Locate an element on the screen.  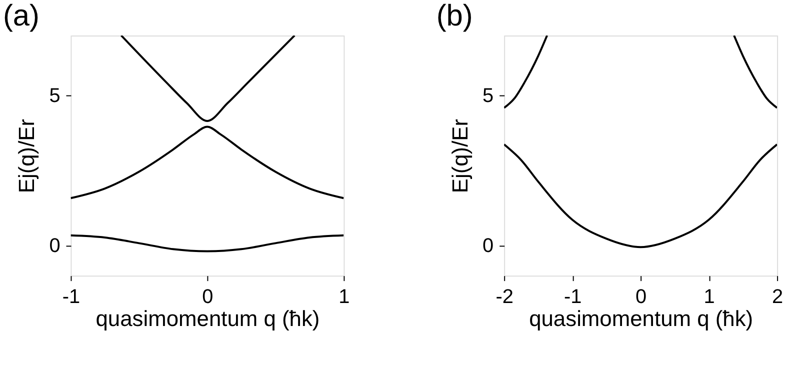
chart-title: (a) is located at coordinates (21, 16).